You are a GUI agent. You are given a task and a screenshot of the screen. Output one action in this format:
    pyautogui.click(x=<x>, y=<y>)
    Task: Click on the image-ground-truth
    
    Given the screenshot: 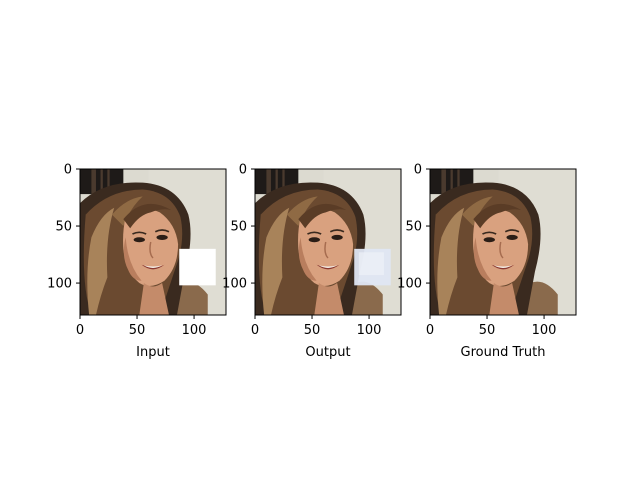 What is the action you would take?
    pyautogui.click(x=503, y=242)
    